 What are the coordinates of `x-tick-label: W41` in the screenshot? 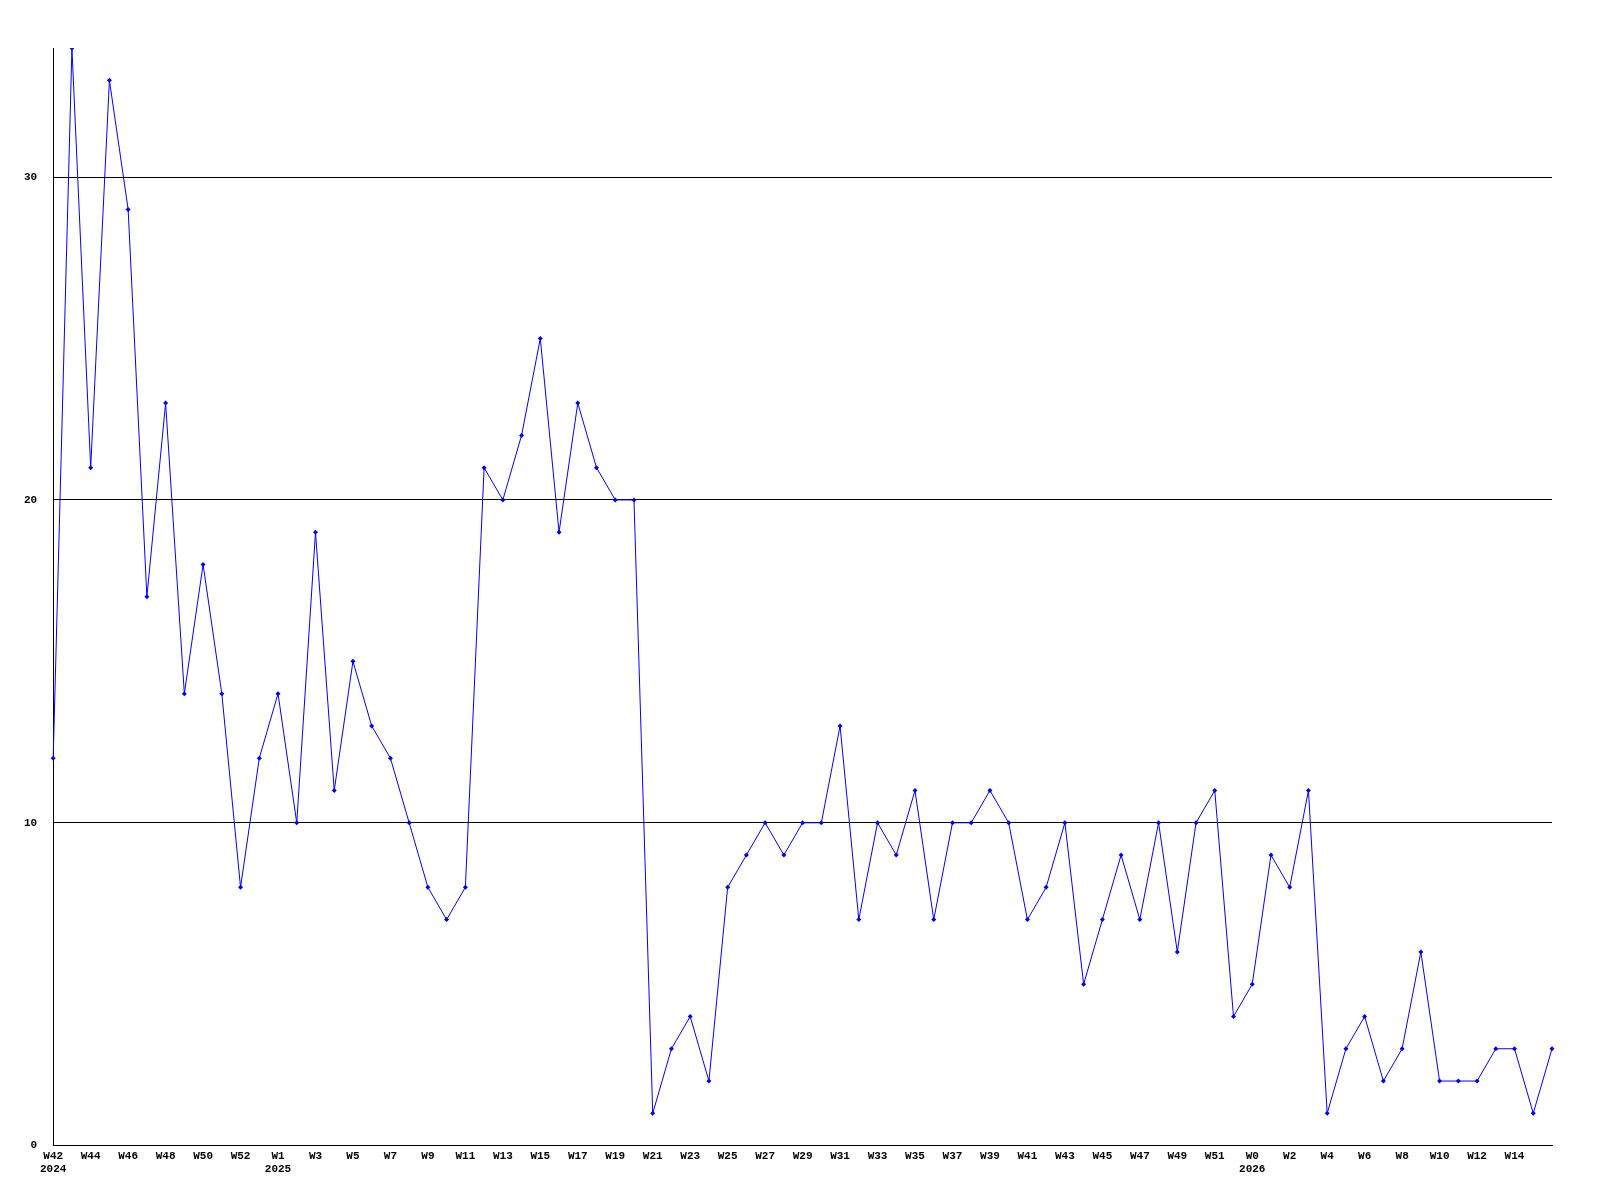 It's located at (1027, 1155).